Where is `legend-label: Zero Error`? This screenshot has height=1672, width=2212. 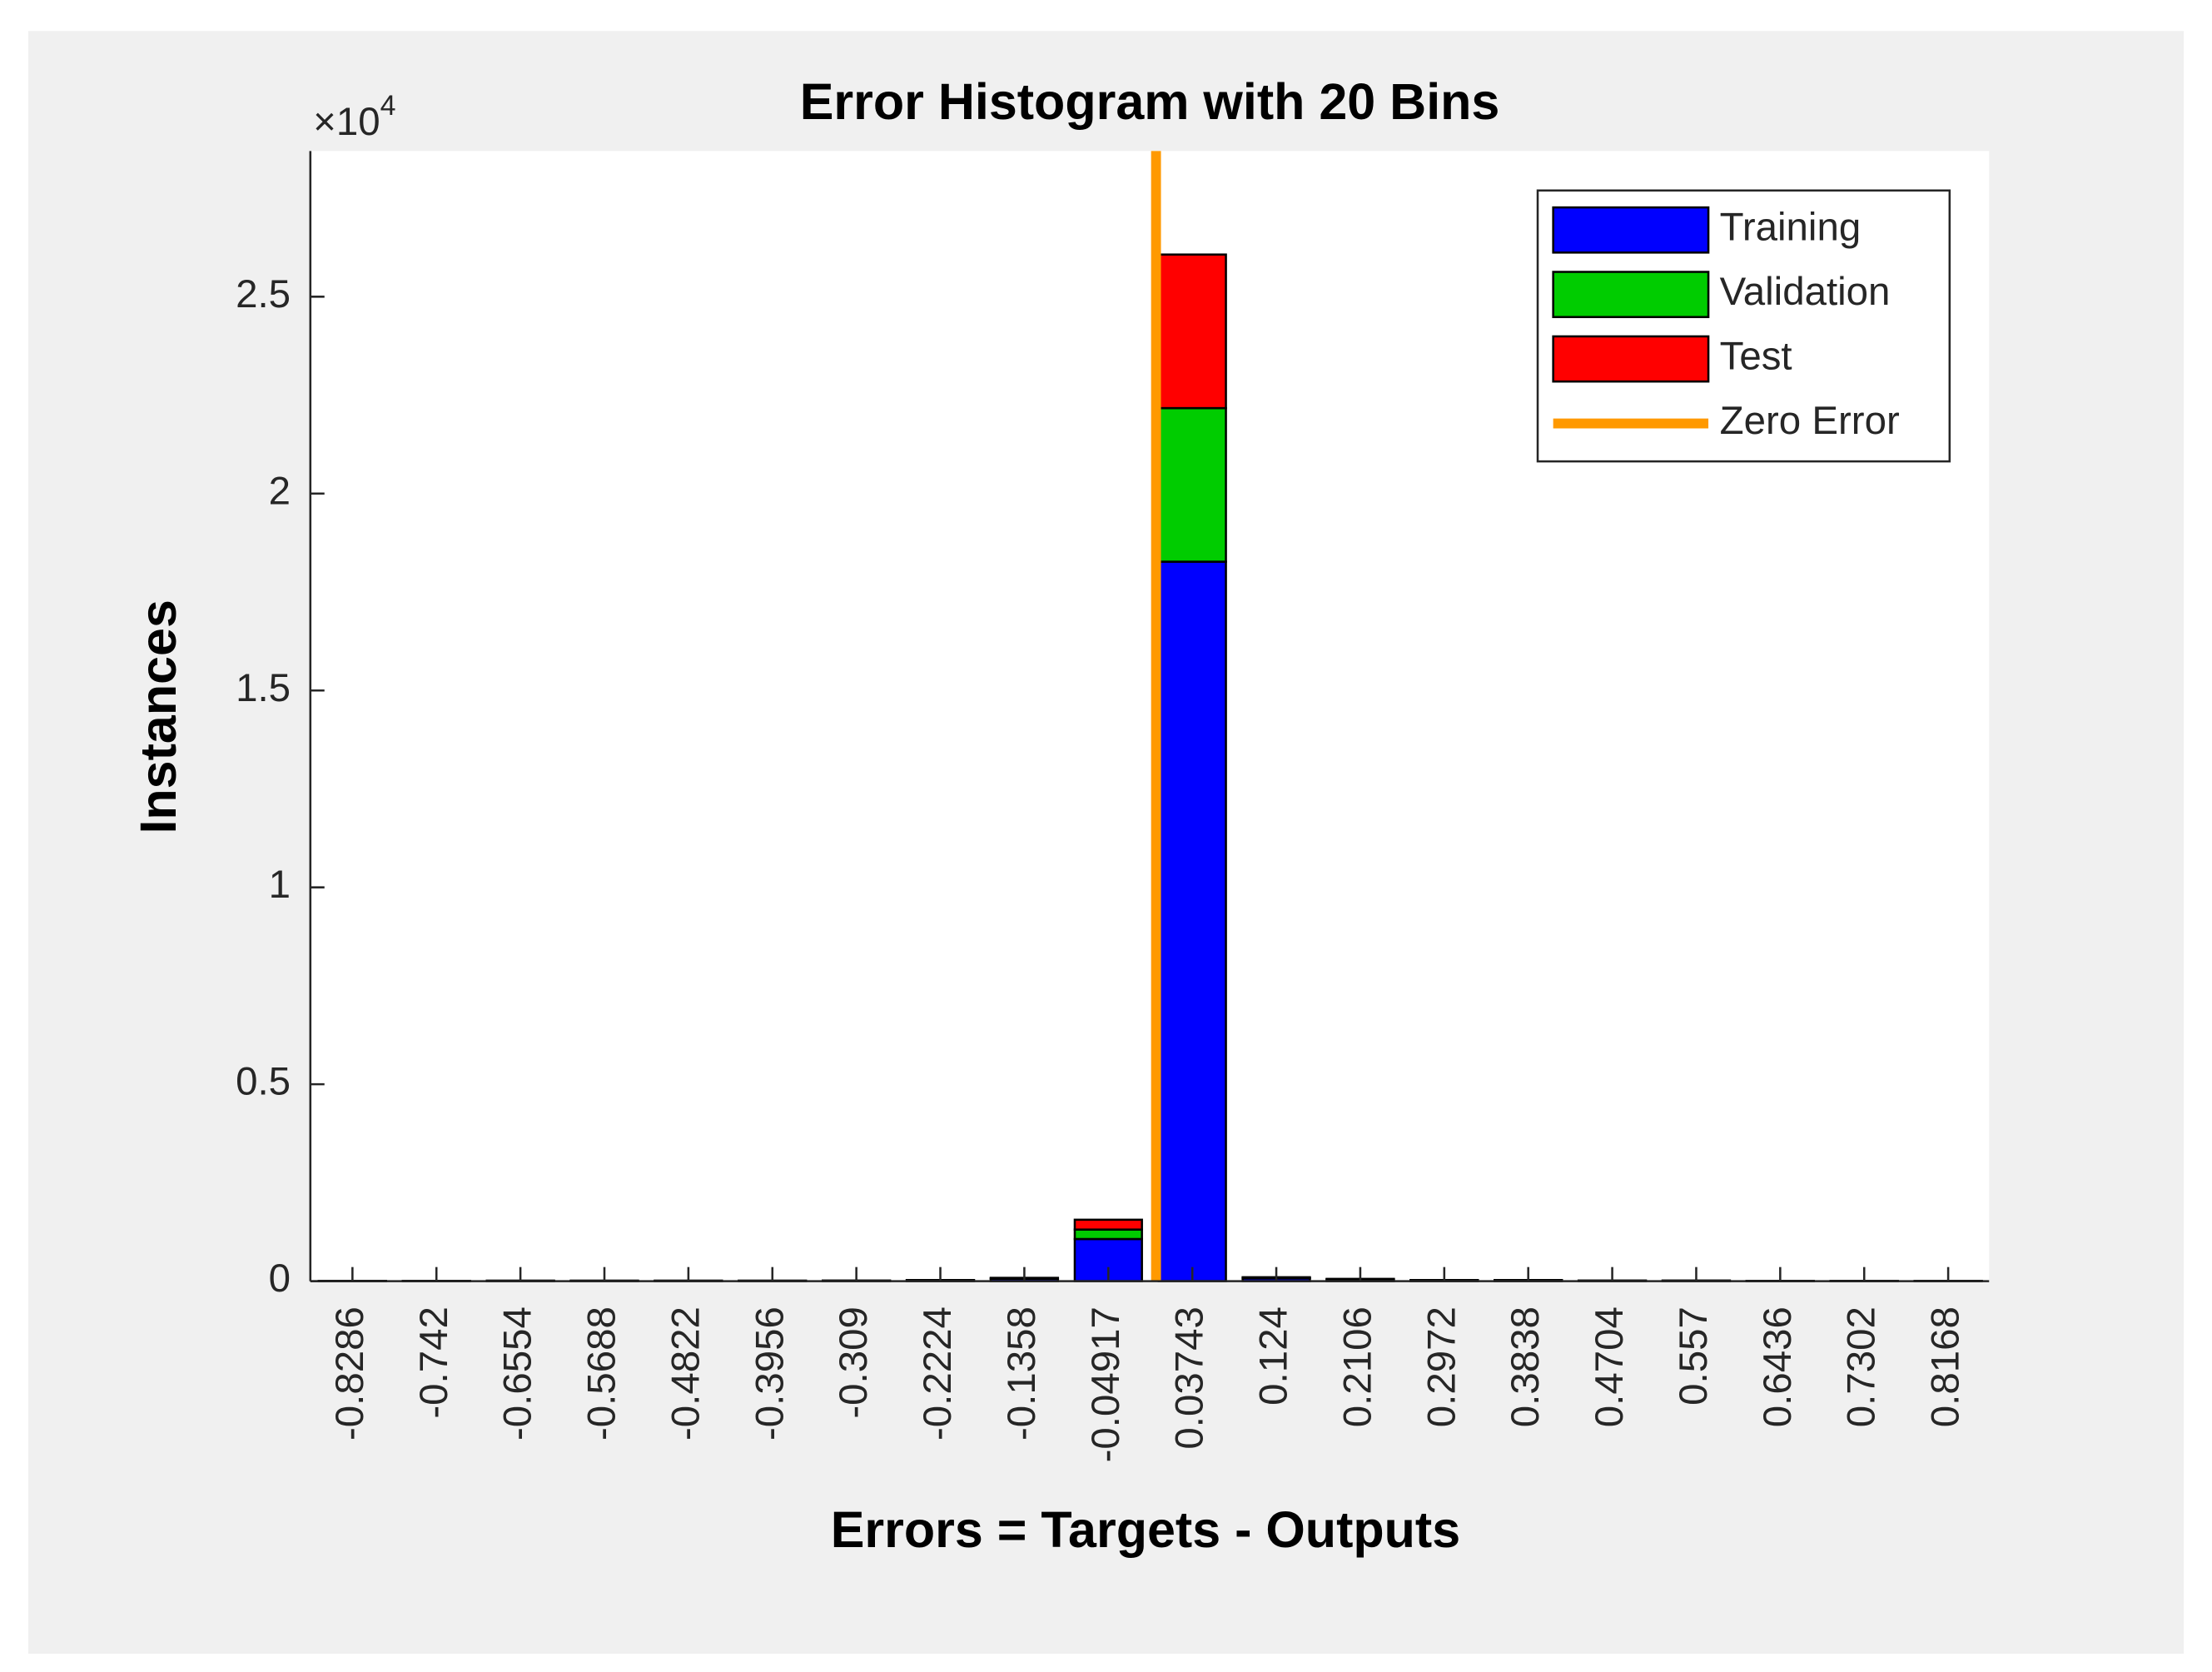 legend-label: Zero Error is located at coordinates (1810, 421).